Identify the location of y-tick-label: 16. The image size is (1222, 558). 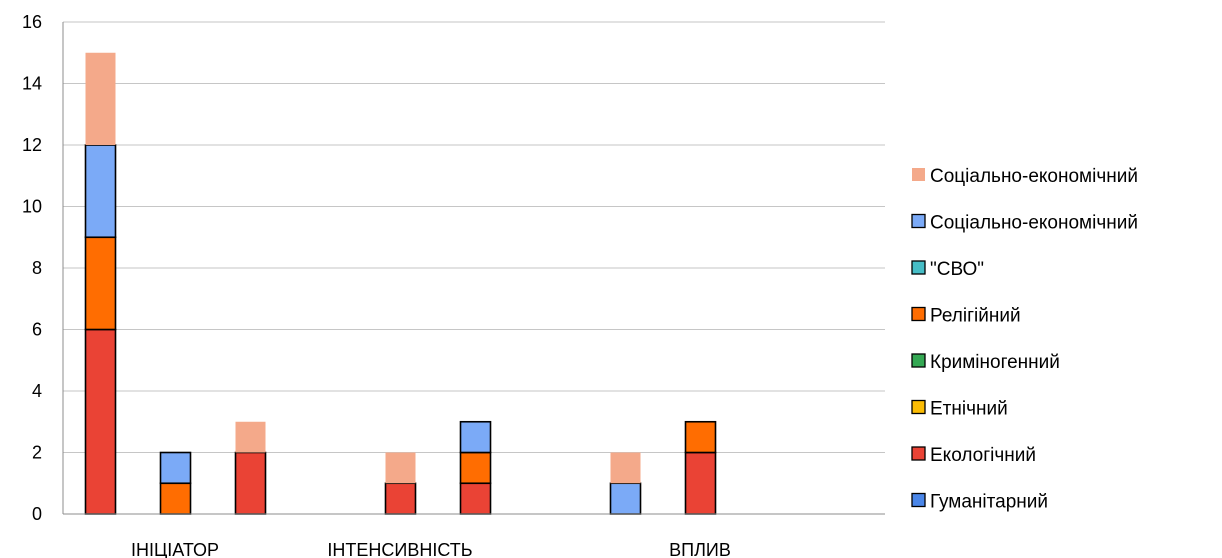
(32, 22).